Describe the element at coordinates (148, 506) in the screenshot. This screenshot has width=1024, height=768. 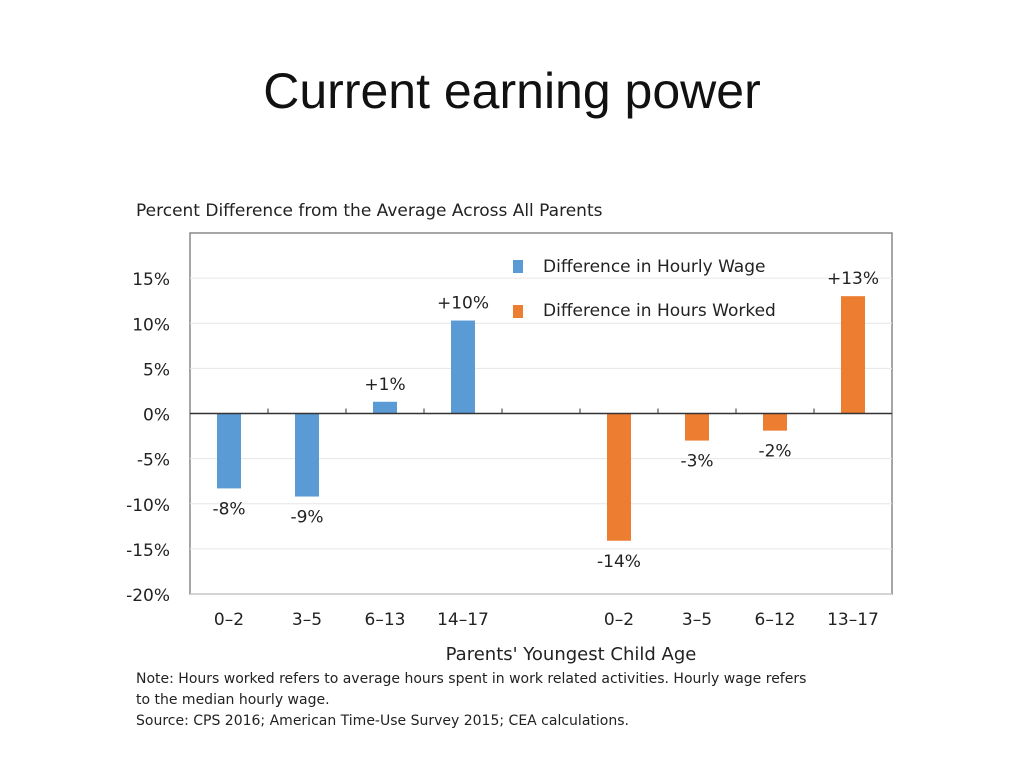
I see `y-tick-label: -10%` at that location.